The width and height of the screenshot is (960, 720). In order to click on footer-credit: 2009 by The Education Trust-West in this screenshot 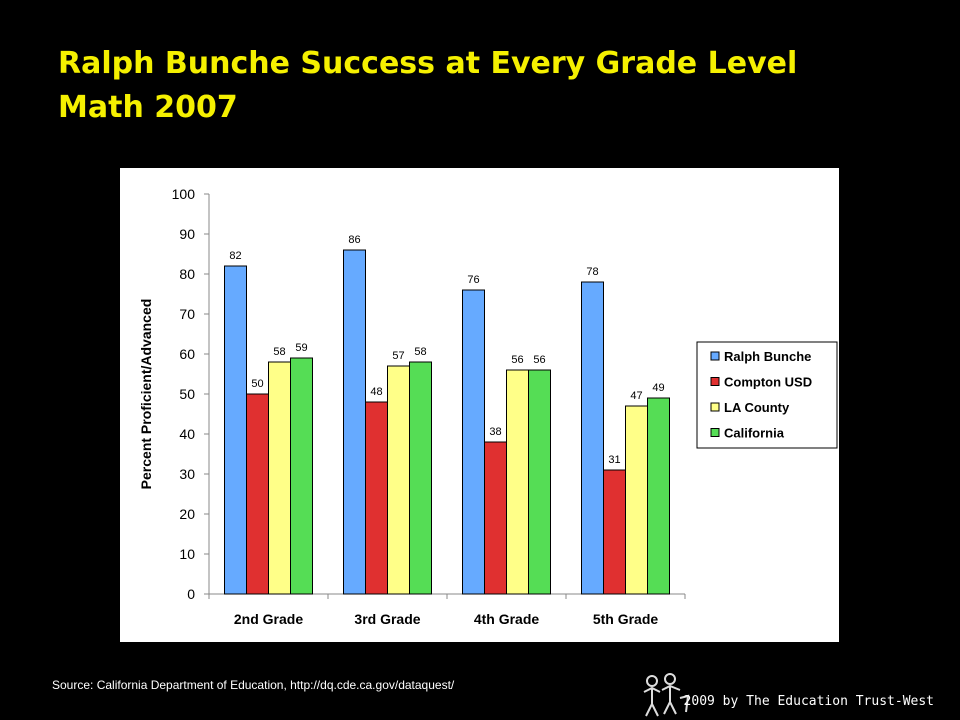, I will do `click(808, 701)`.